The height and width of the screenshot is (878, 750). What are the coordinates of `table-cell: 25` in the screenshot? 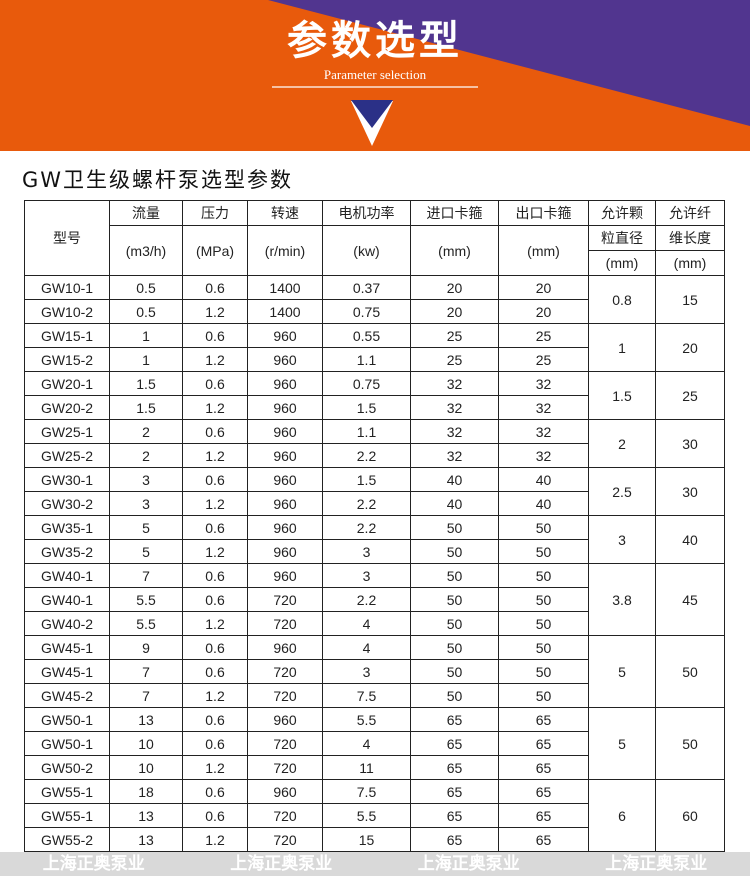 It's located at (543, 359).